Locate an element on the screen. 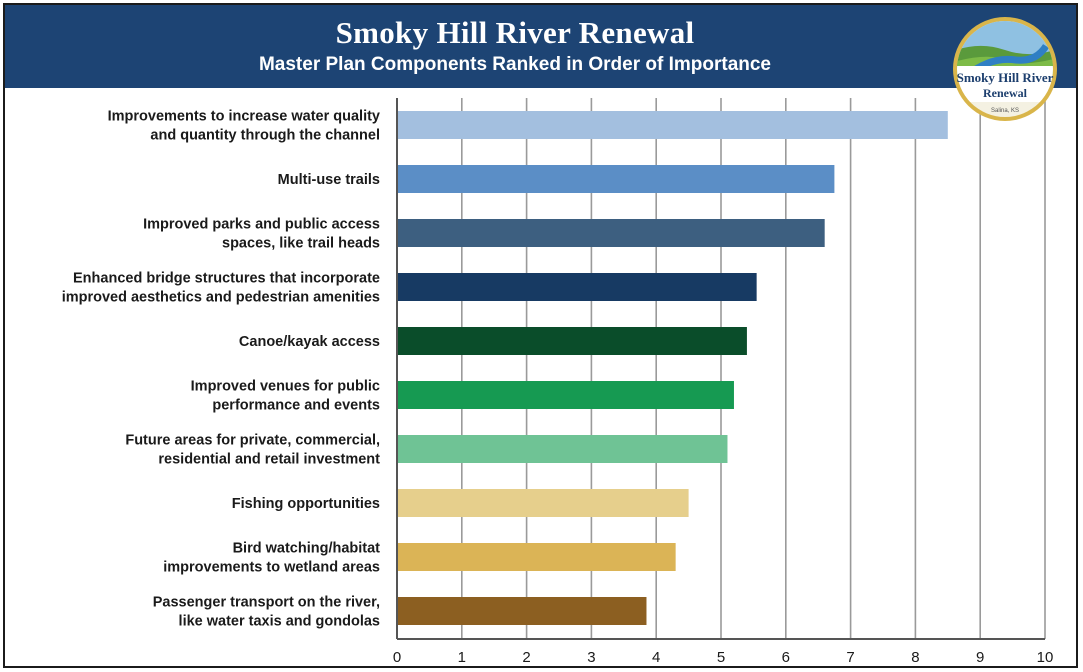  chart-title: Smoky Hill River Renewal is located at coordinates (515, 32).